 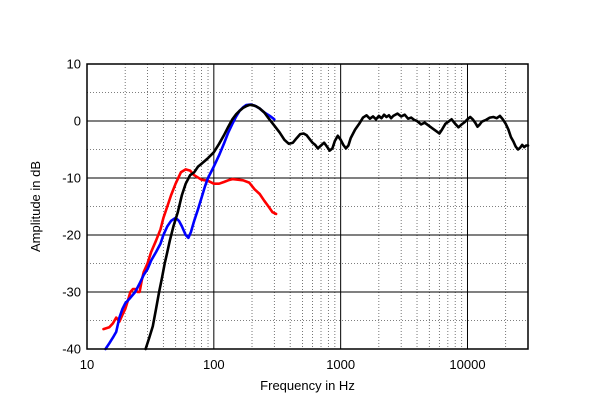 What do you see at coordinates (74, 64) in the screenshot?
I see `y-tick-label: 10` at bounding box center [74, 64].